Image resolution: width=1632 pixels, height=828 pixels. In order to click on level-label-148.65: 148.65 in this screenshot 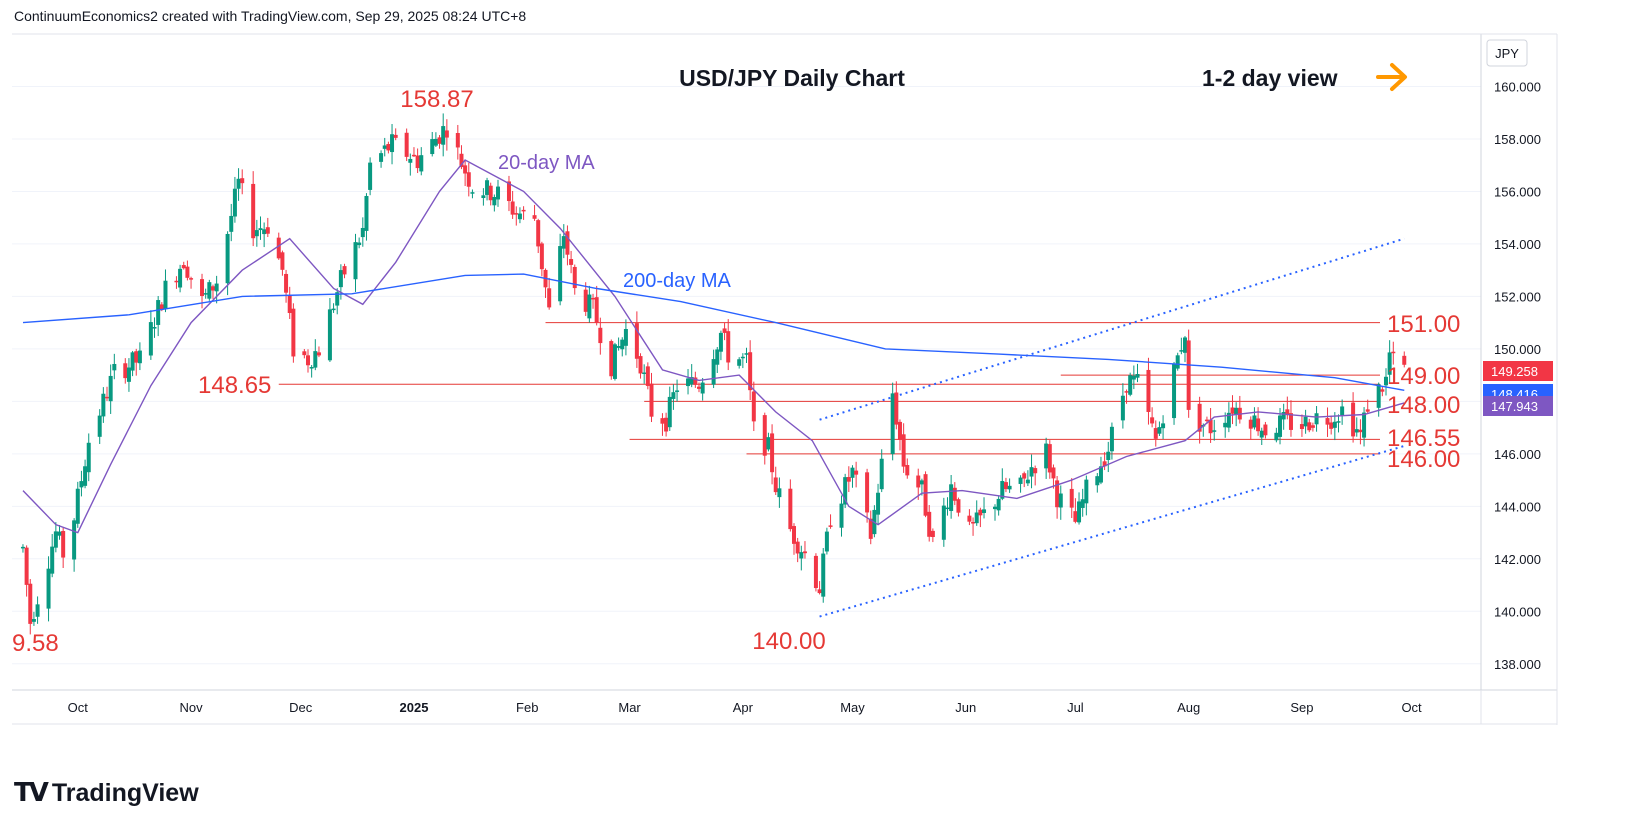, I will do `click(234, 385)`.